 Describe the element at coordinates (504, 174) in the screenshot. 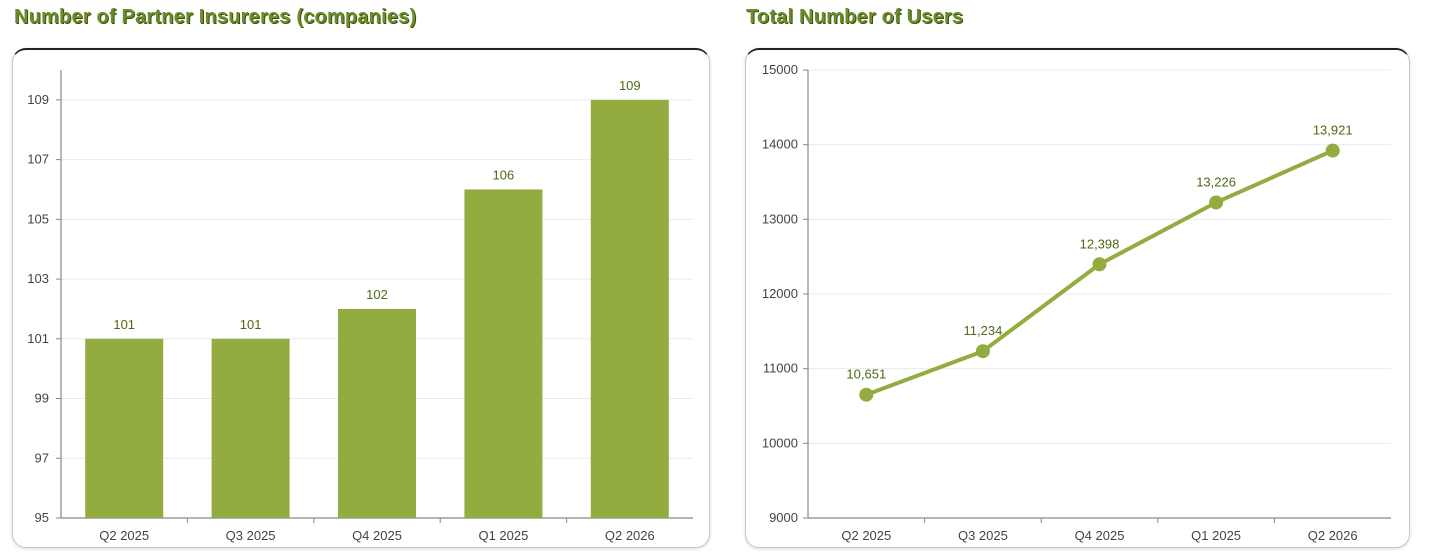

I see `data-label: 106` at that location.